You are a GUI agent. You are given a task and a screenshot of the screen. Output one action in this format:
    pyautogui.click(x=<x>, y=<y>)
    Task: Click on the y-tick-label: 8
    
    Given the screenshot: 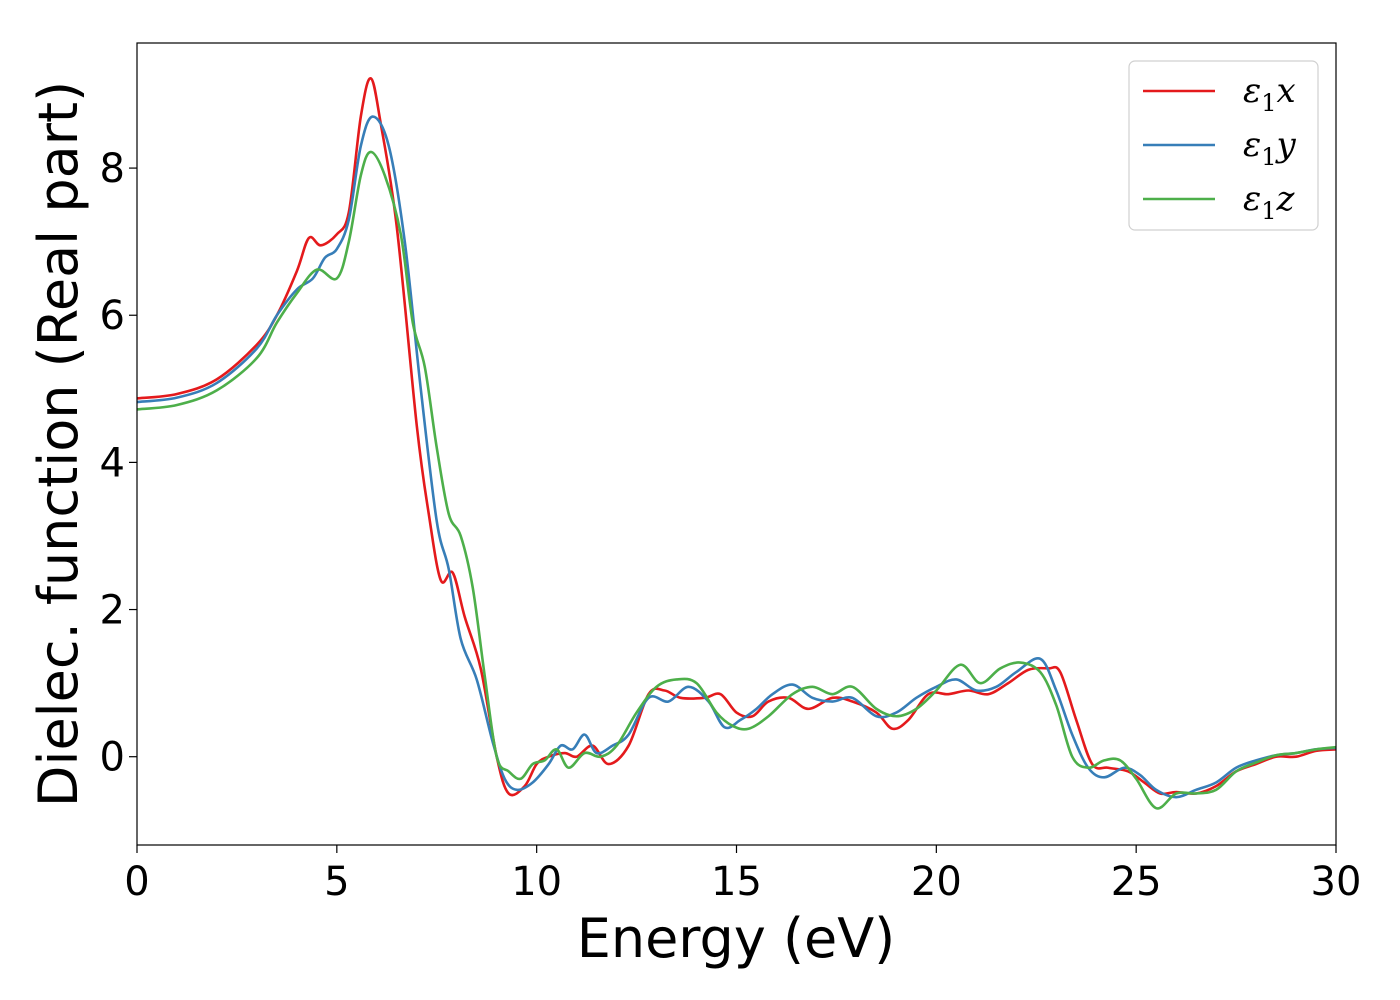 What is the action you would take?
    pyautogui.click(x=112, y=169)
    